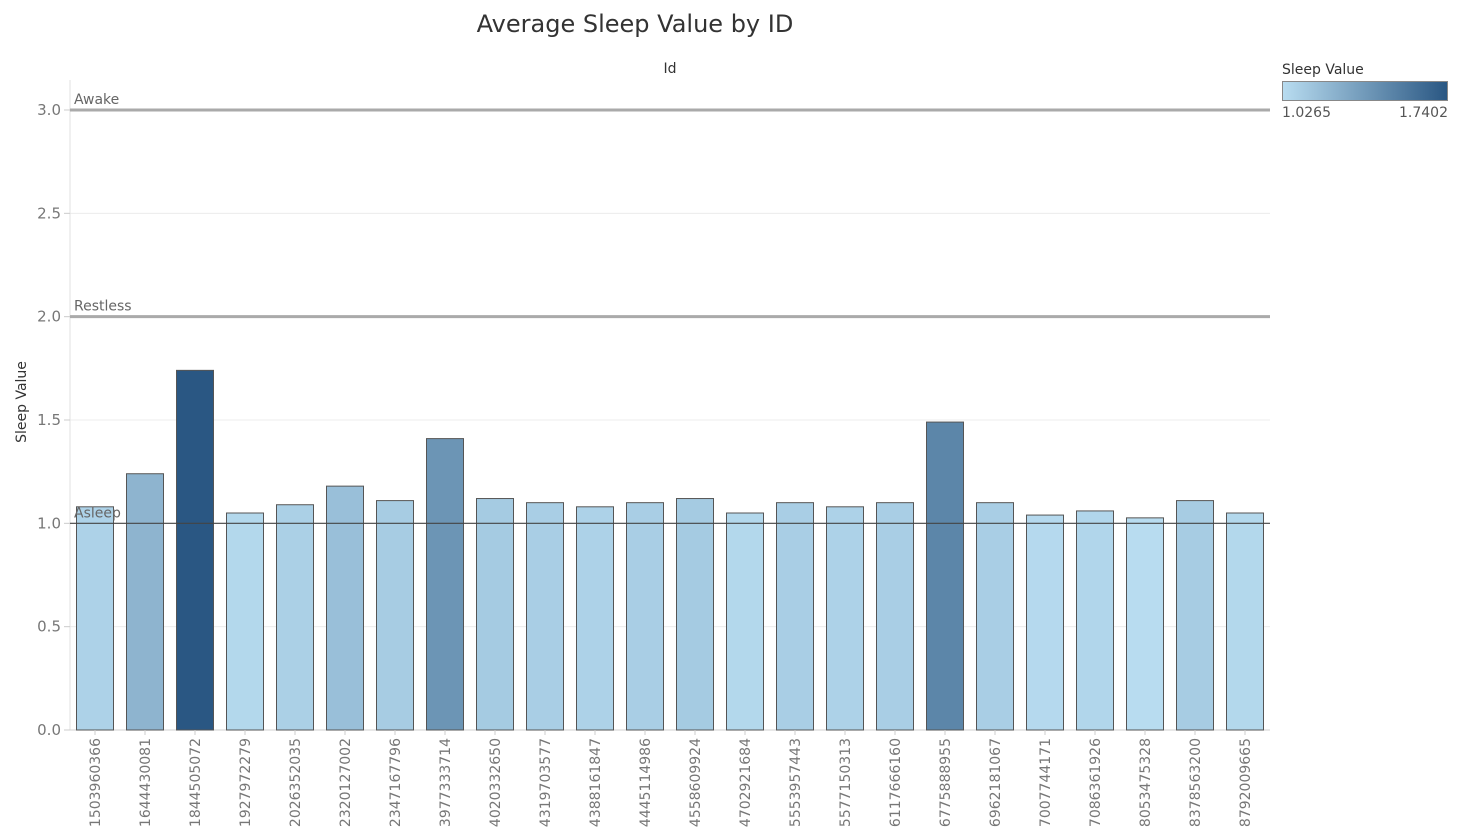 Image resolution: width=1458 pixels, height=830 pixels. I want to click on x-tick-label: 8053475328, so click(1146, 782).